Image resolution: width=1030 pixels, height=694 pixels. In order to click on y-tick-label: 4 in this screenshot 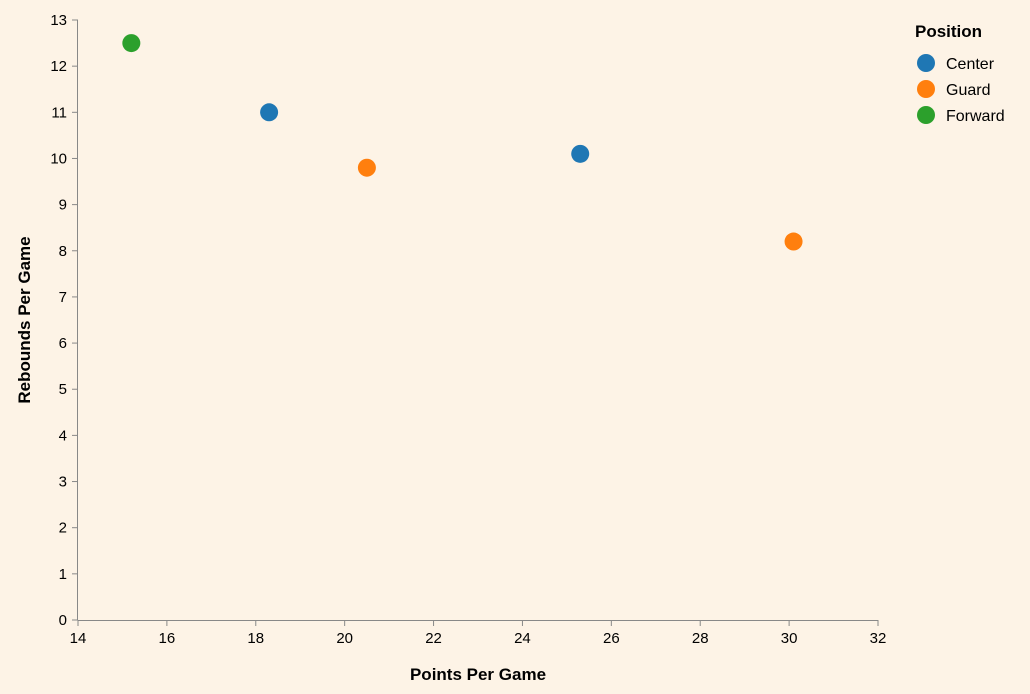, I will do `click(63, 435)`.